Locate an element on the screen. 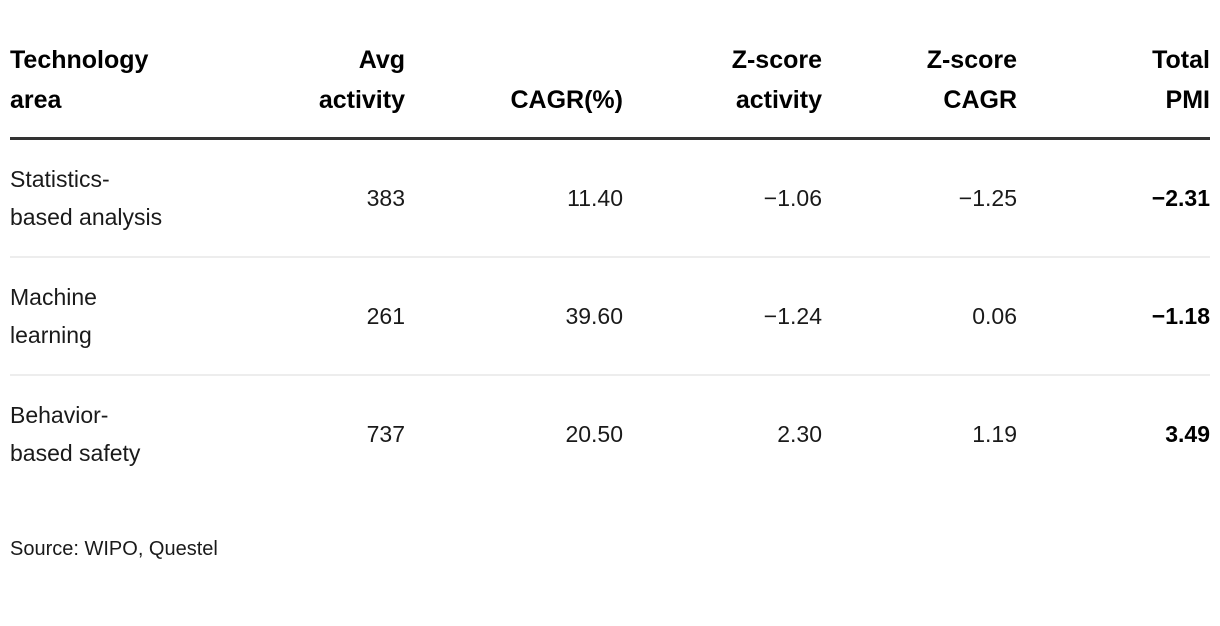  column-header-z-score-activity: Z-score activity is located at coordinates (722, 90).